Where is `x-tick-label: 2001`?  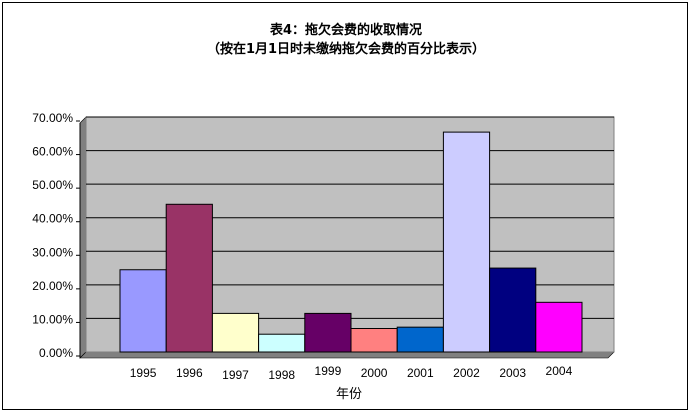 x-tick-label: 2001 is located at coordinates (420, 373).